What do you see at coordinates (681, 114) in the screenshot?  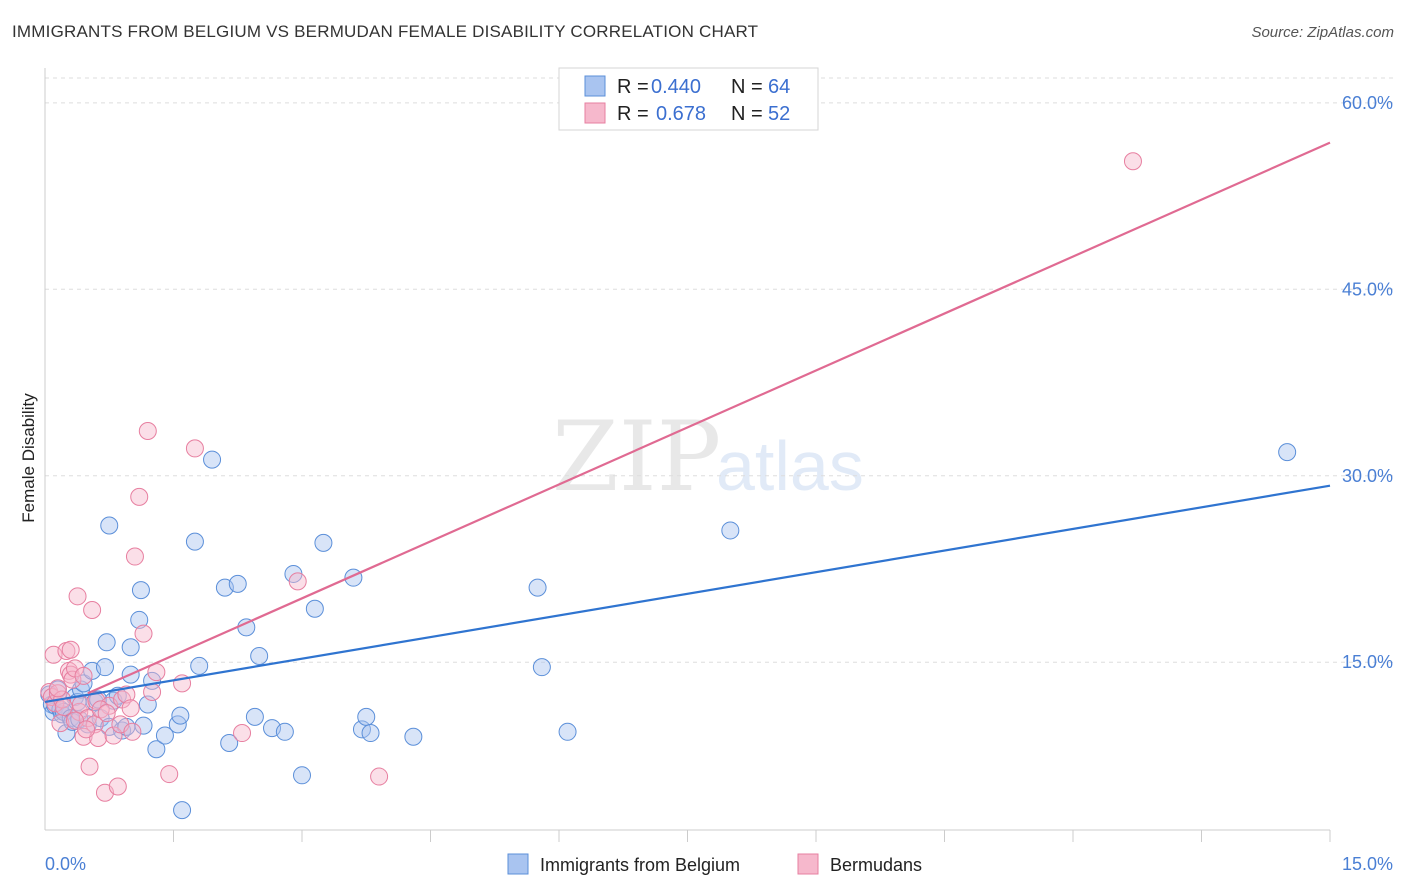 I see `legend-r-value-pink: 0.678` at bounding box center [681, 114].